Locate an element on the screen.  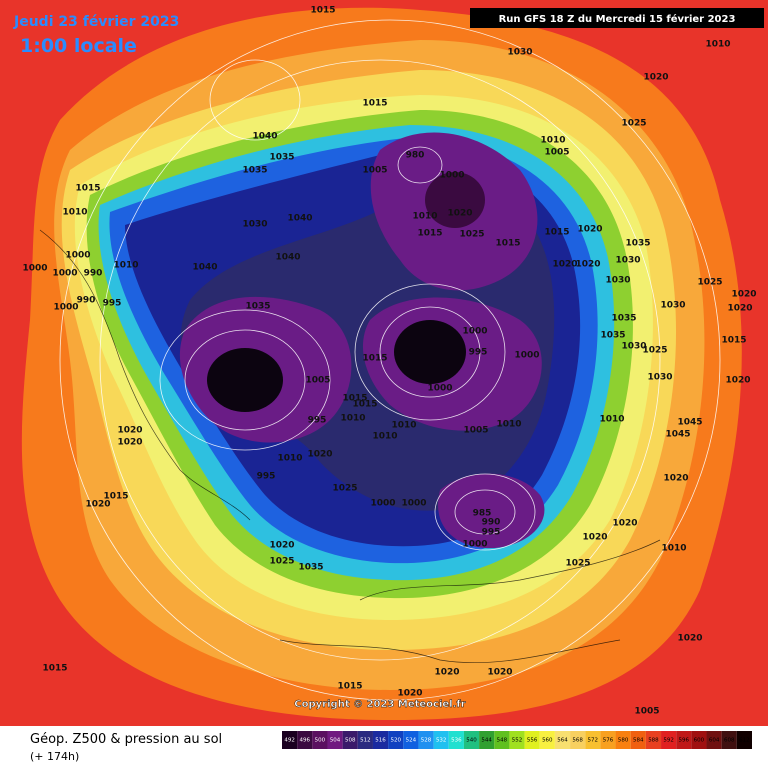
legend-label: 600 is located at coordinates (699, 741).